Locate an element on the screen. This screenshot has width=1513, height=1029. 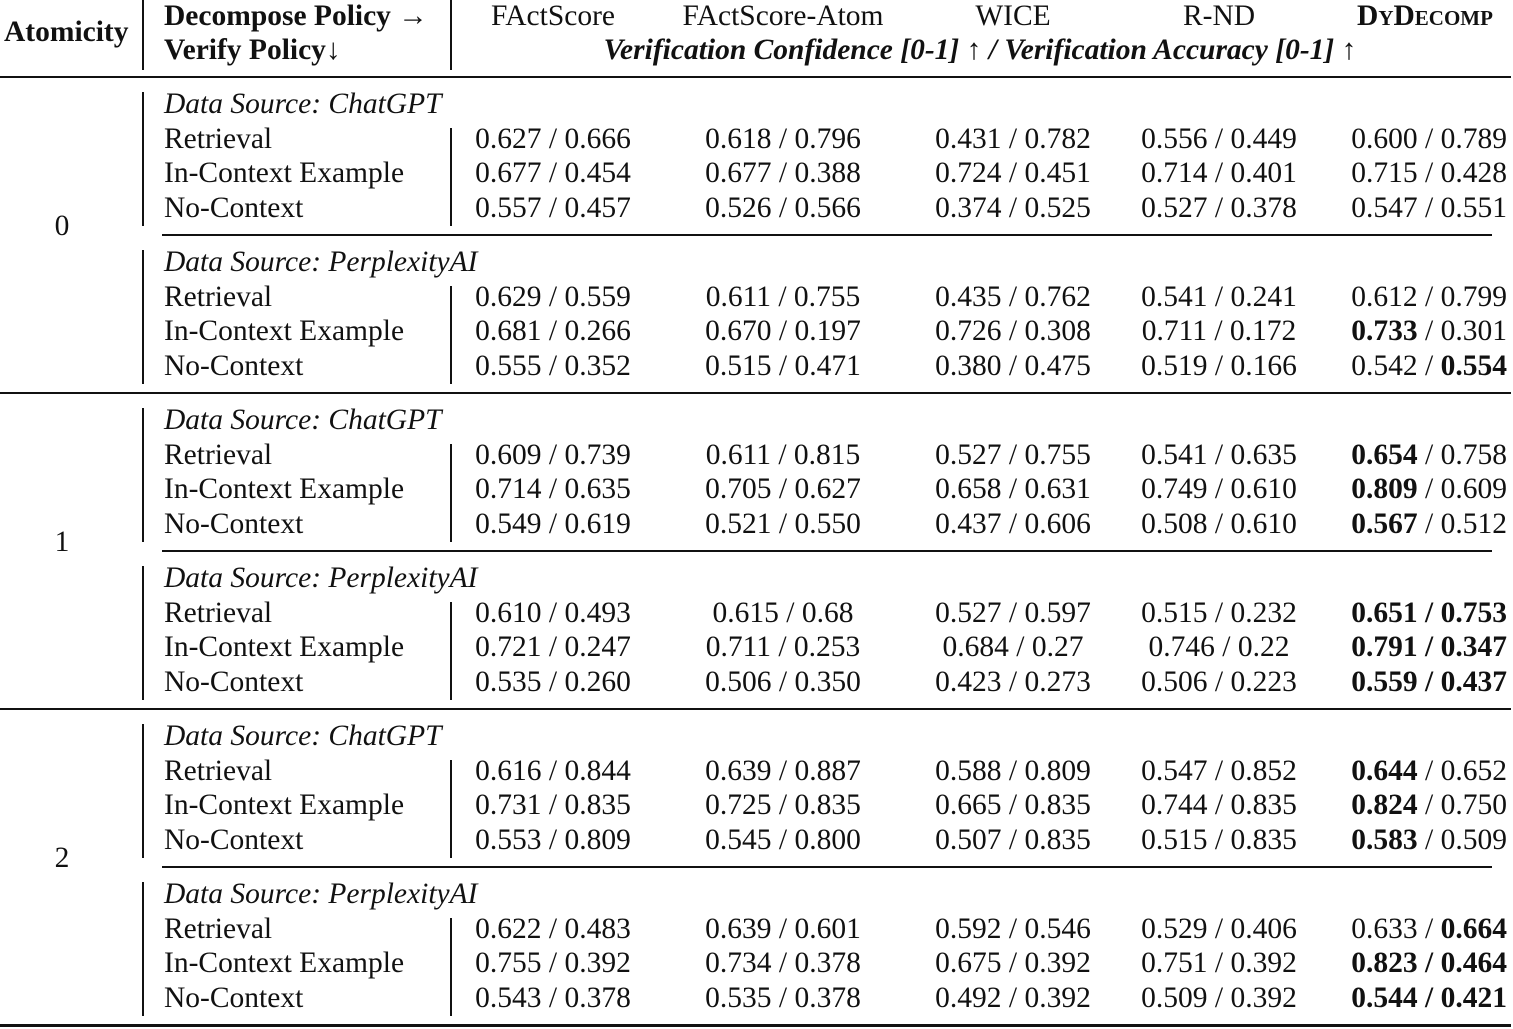
atomicity-value: 1 is located at coordinates (62, 542).